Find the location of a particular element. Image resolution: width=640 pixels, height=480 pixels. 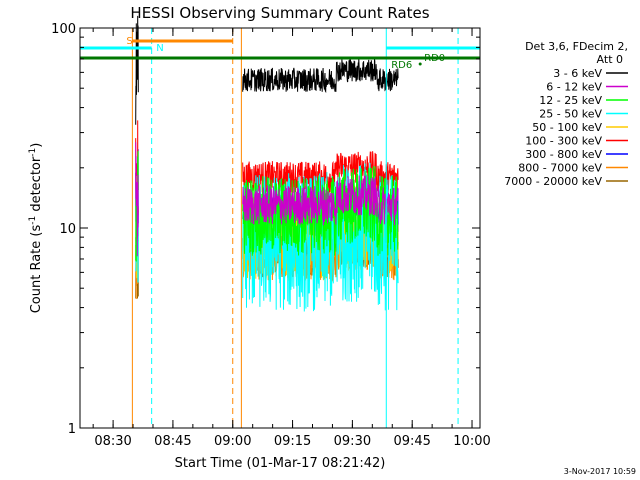

x-tick-label: 09:45 is located at coordinates (411, 441).